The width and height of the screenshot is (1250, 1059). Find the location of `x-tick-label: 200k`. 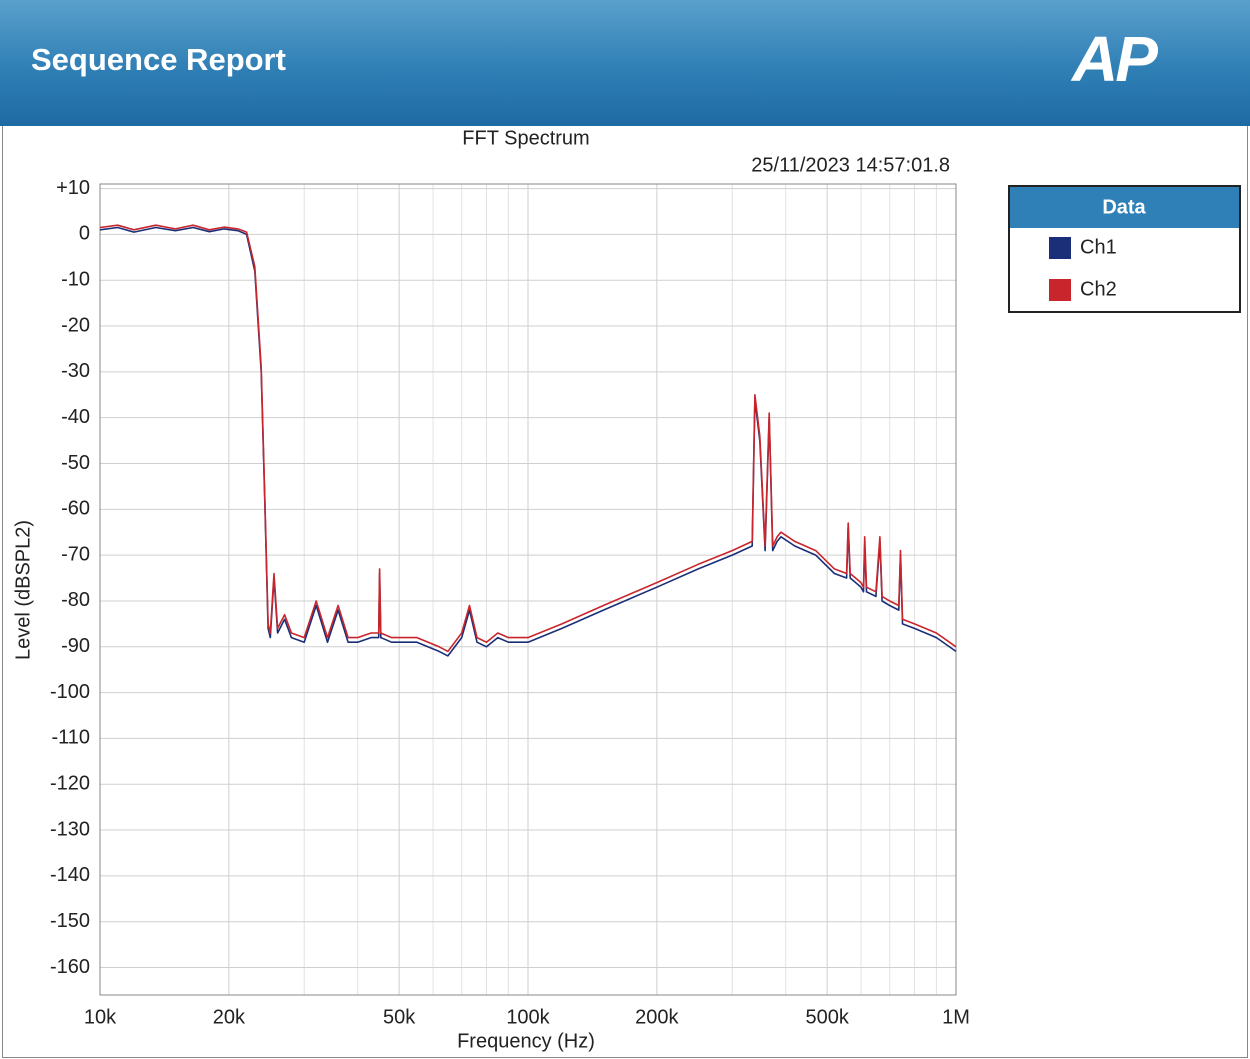

x-tick-label: 200k is located at coordinates (657, 1017).